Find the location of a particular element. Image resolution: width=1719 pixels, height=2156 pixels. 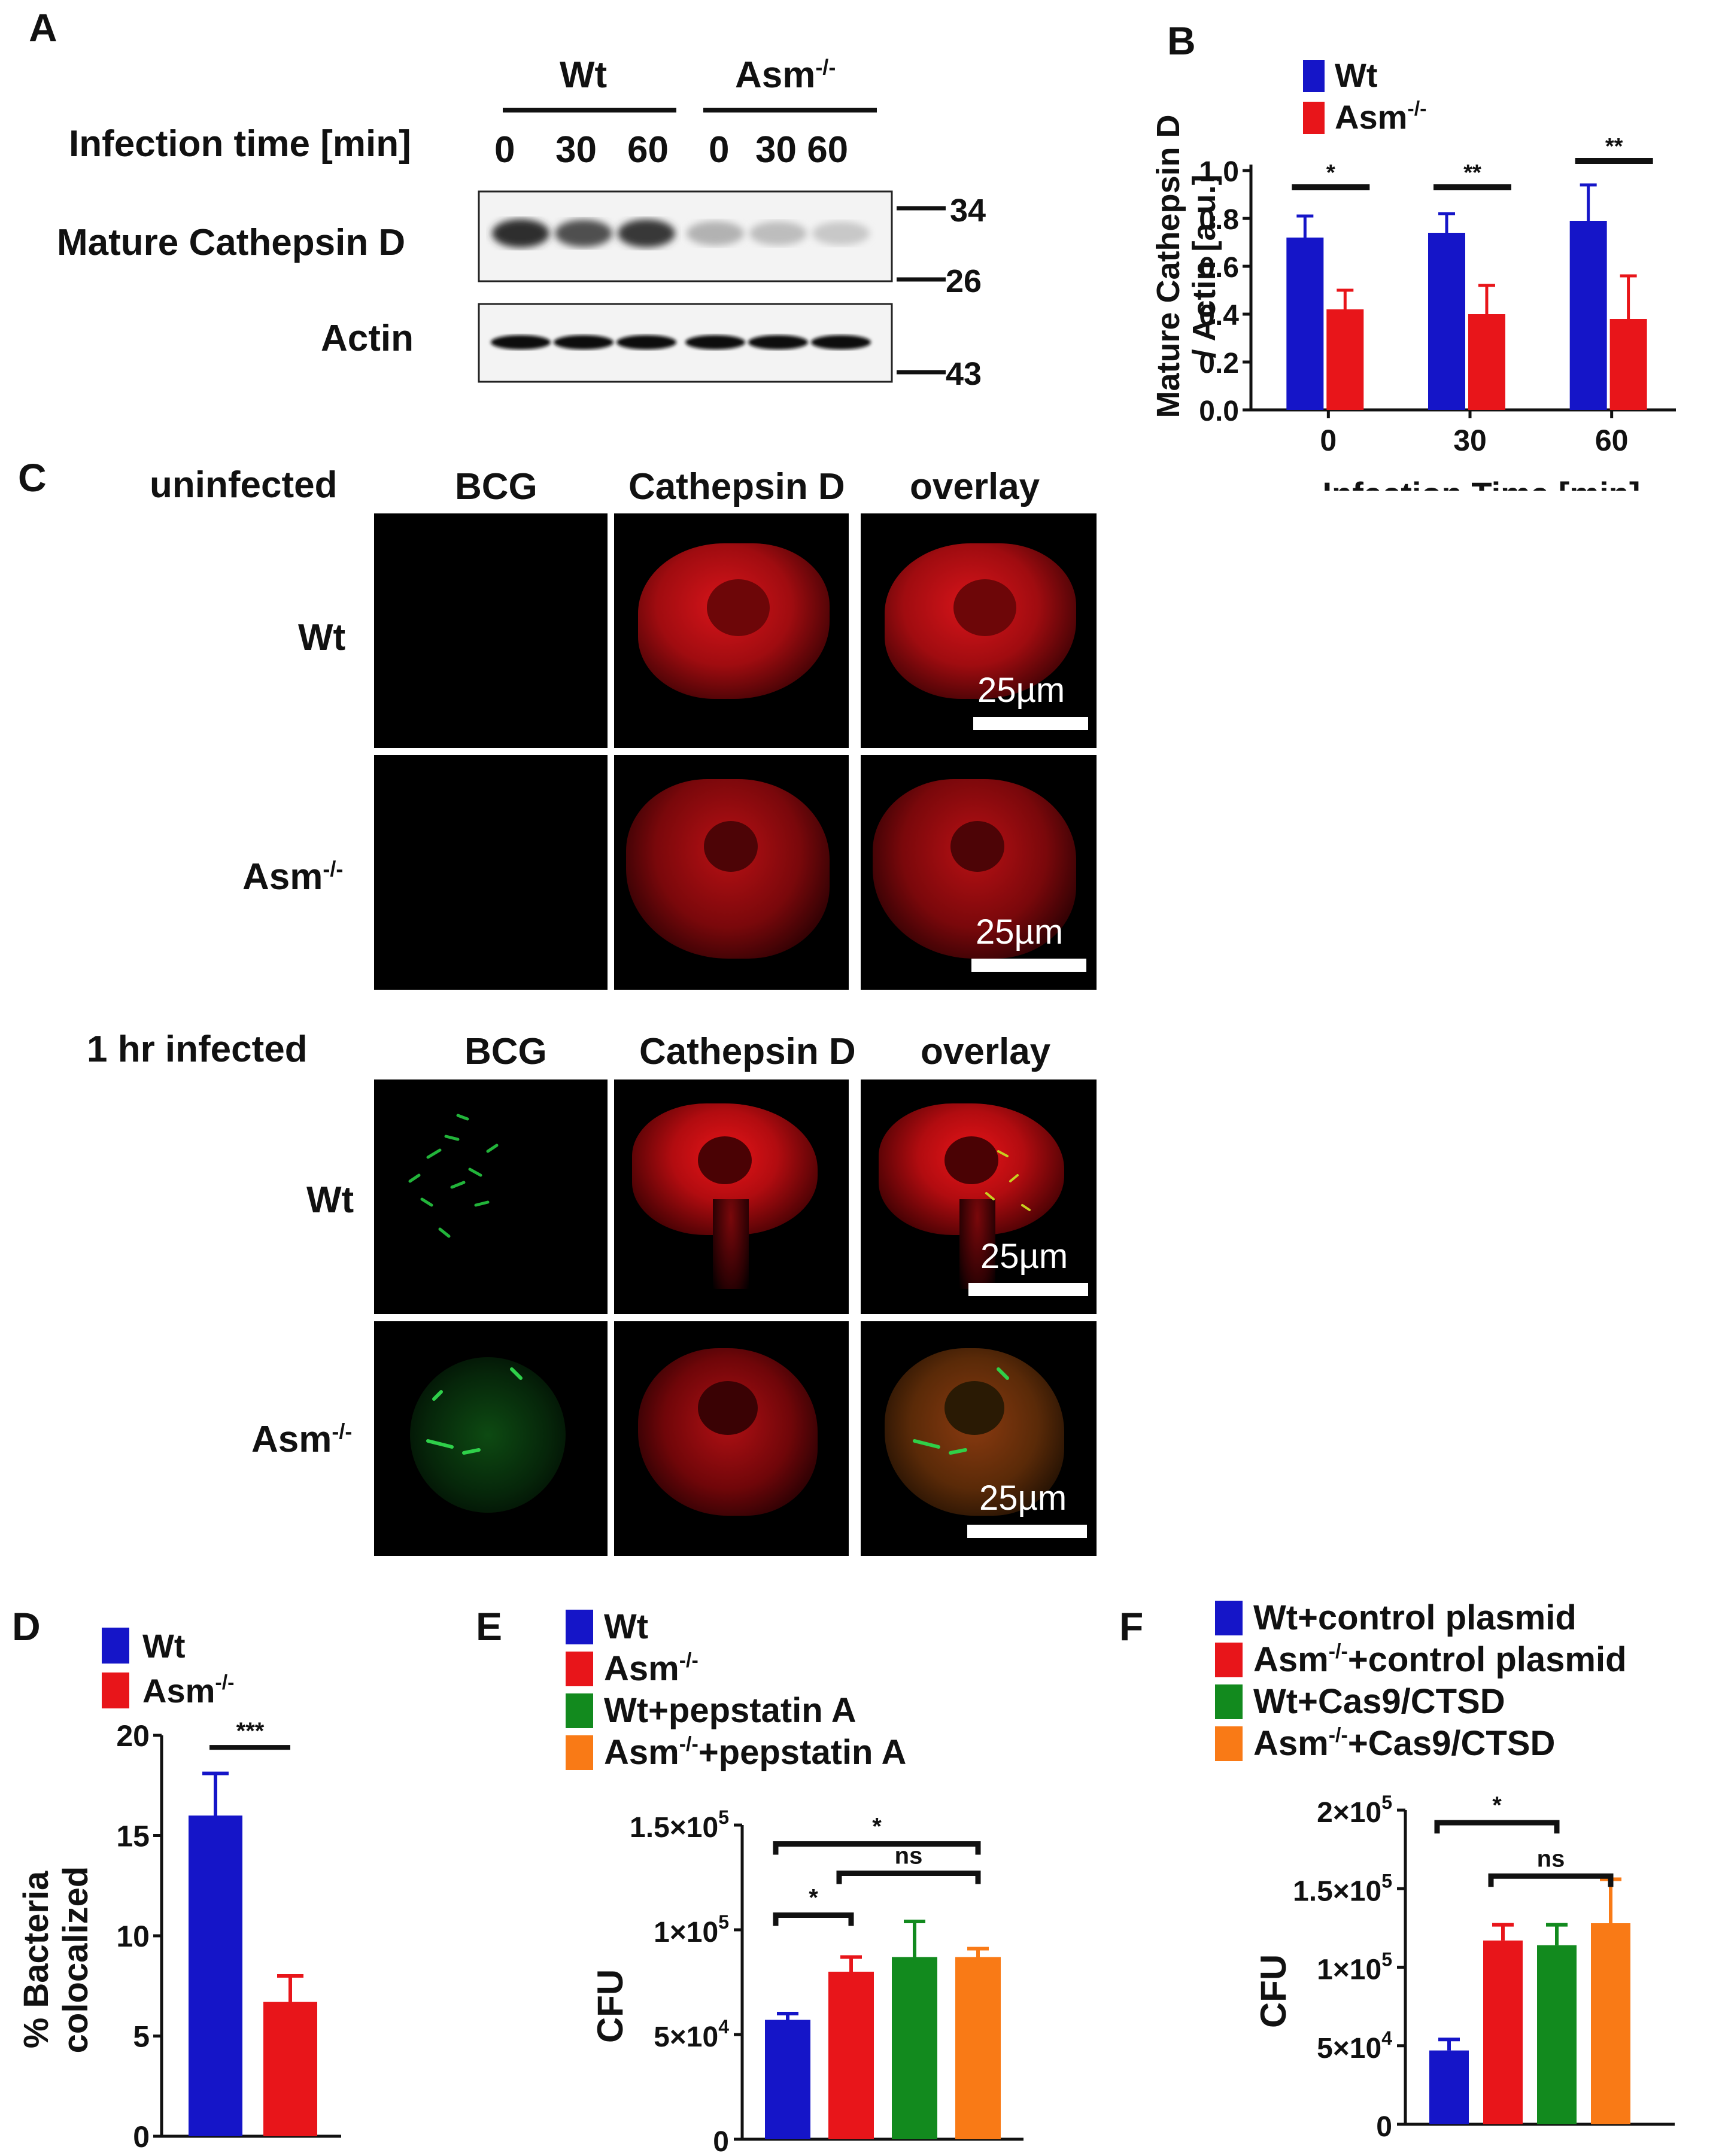

scale-label-1: 25µm is located at coordinates (1021, 690).